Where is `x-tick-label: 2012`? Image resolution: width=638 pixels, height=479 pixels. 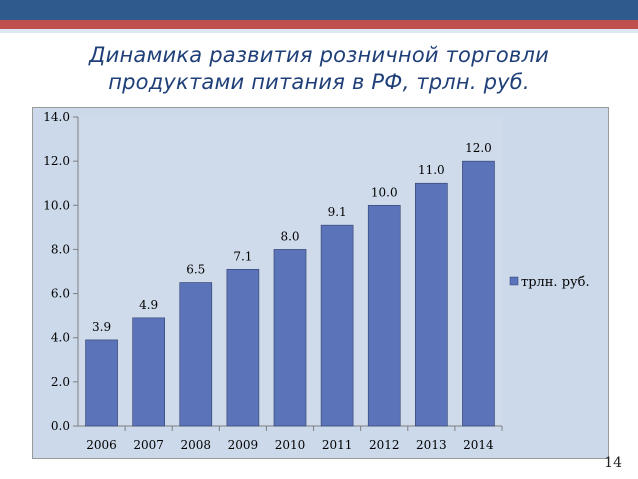
x-tick-label: 2012 is located at coordinates (384, 445).